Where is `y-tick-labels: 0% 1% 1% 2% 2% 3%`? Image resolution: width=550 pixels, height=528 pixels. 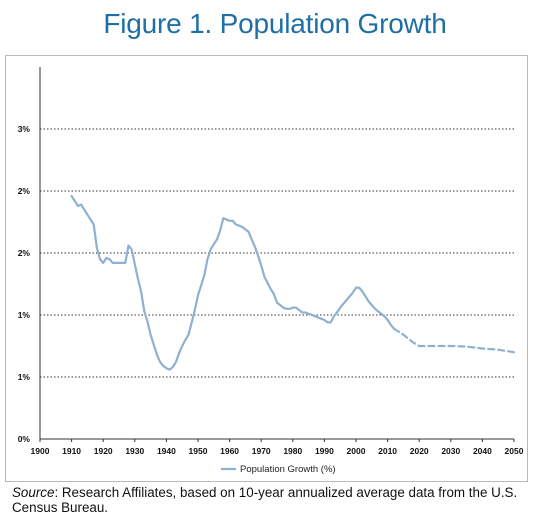
y-tick-labels: 0% 1% 1% 2% 2% 3% is located at coordinates (24, 284).